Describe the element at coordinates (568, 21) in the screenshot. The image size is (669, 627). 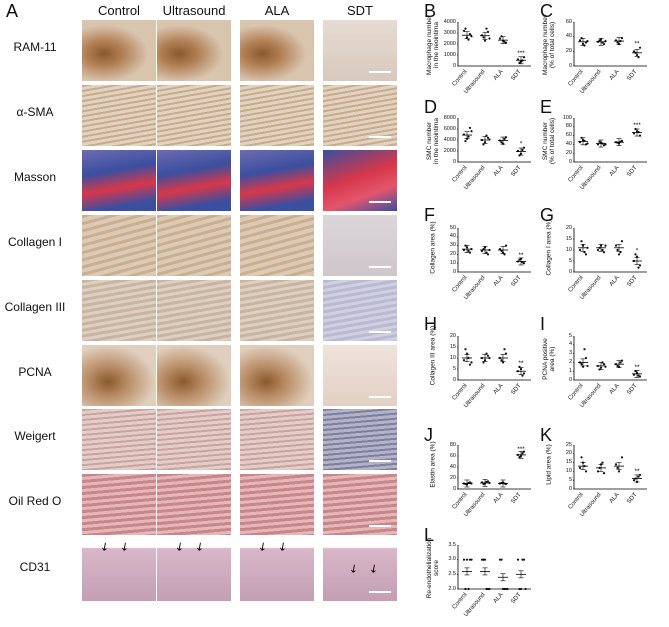
I see `y-tick-label: 60` at that location.